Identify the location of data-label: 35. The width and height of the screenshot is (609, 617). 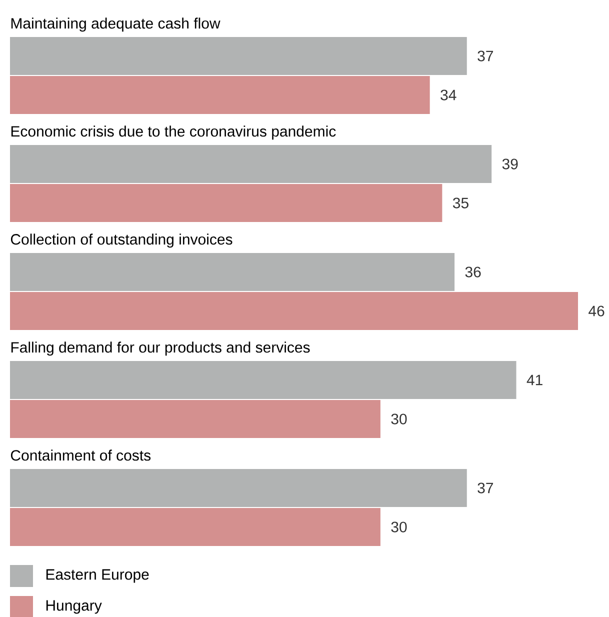
(460, 203).